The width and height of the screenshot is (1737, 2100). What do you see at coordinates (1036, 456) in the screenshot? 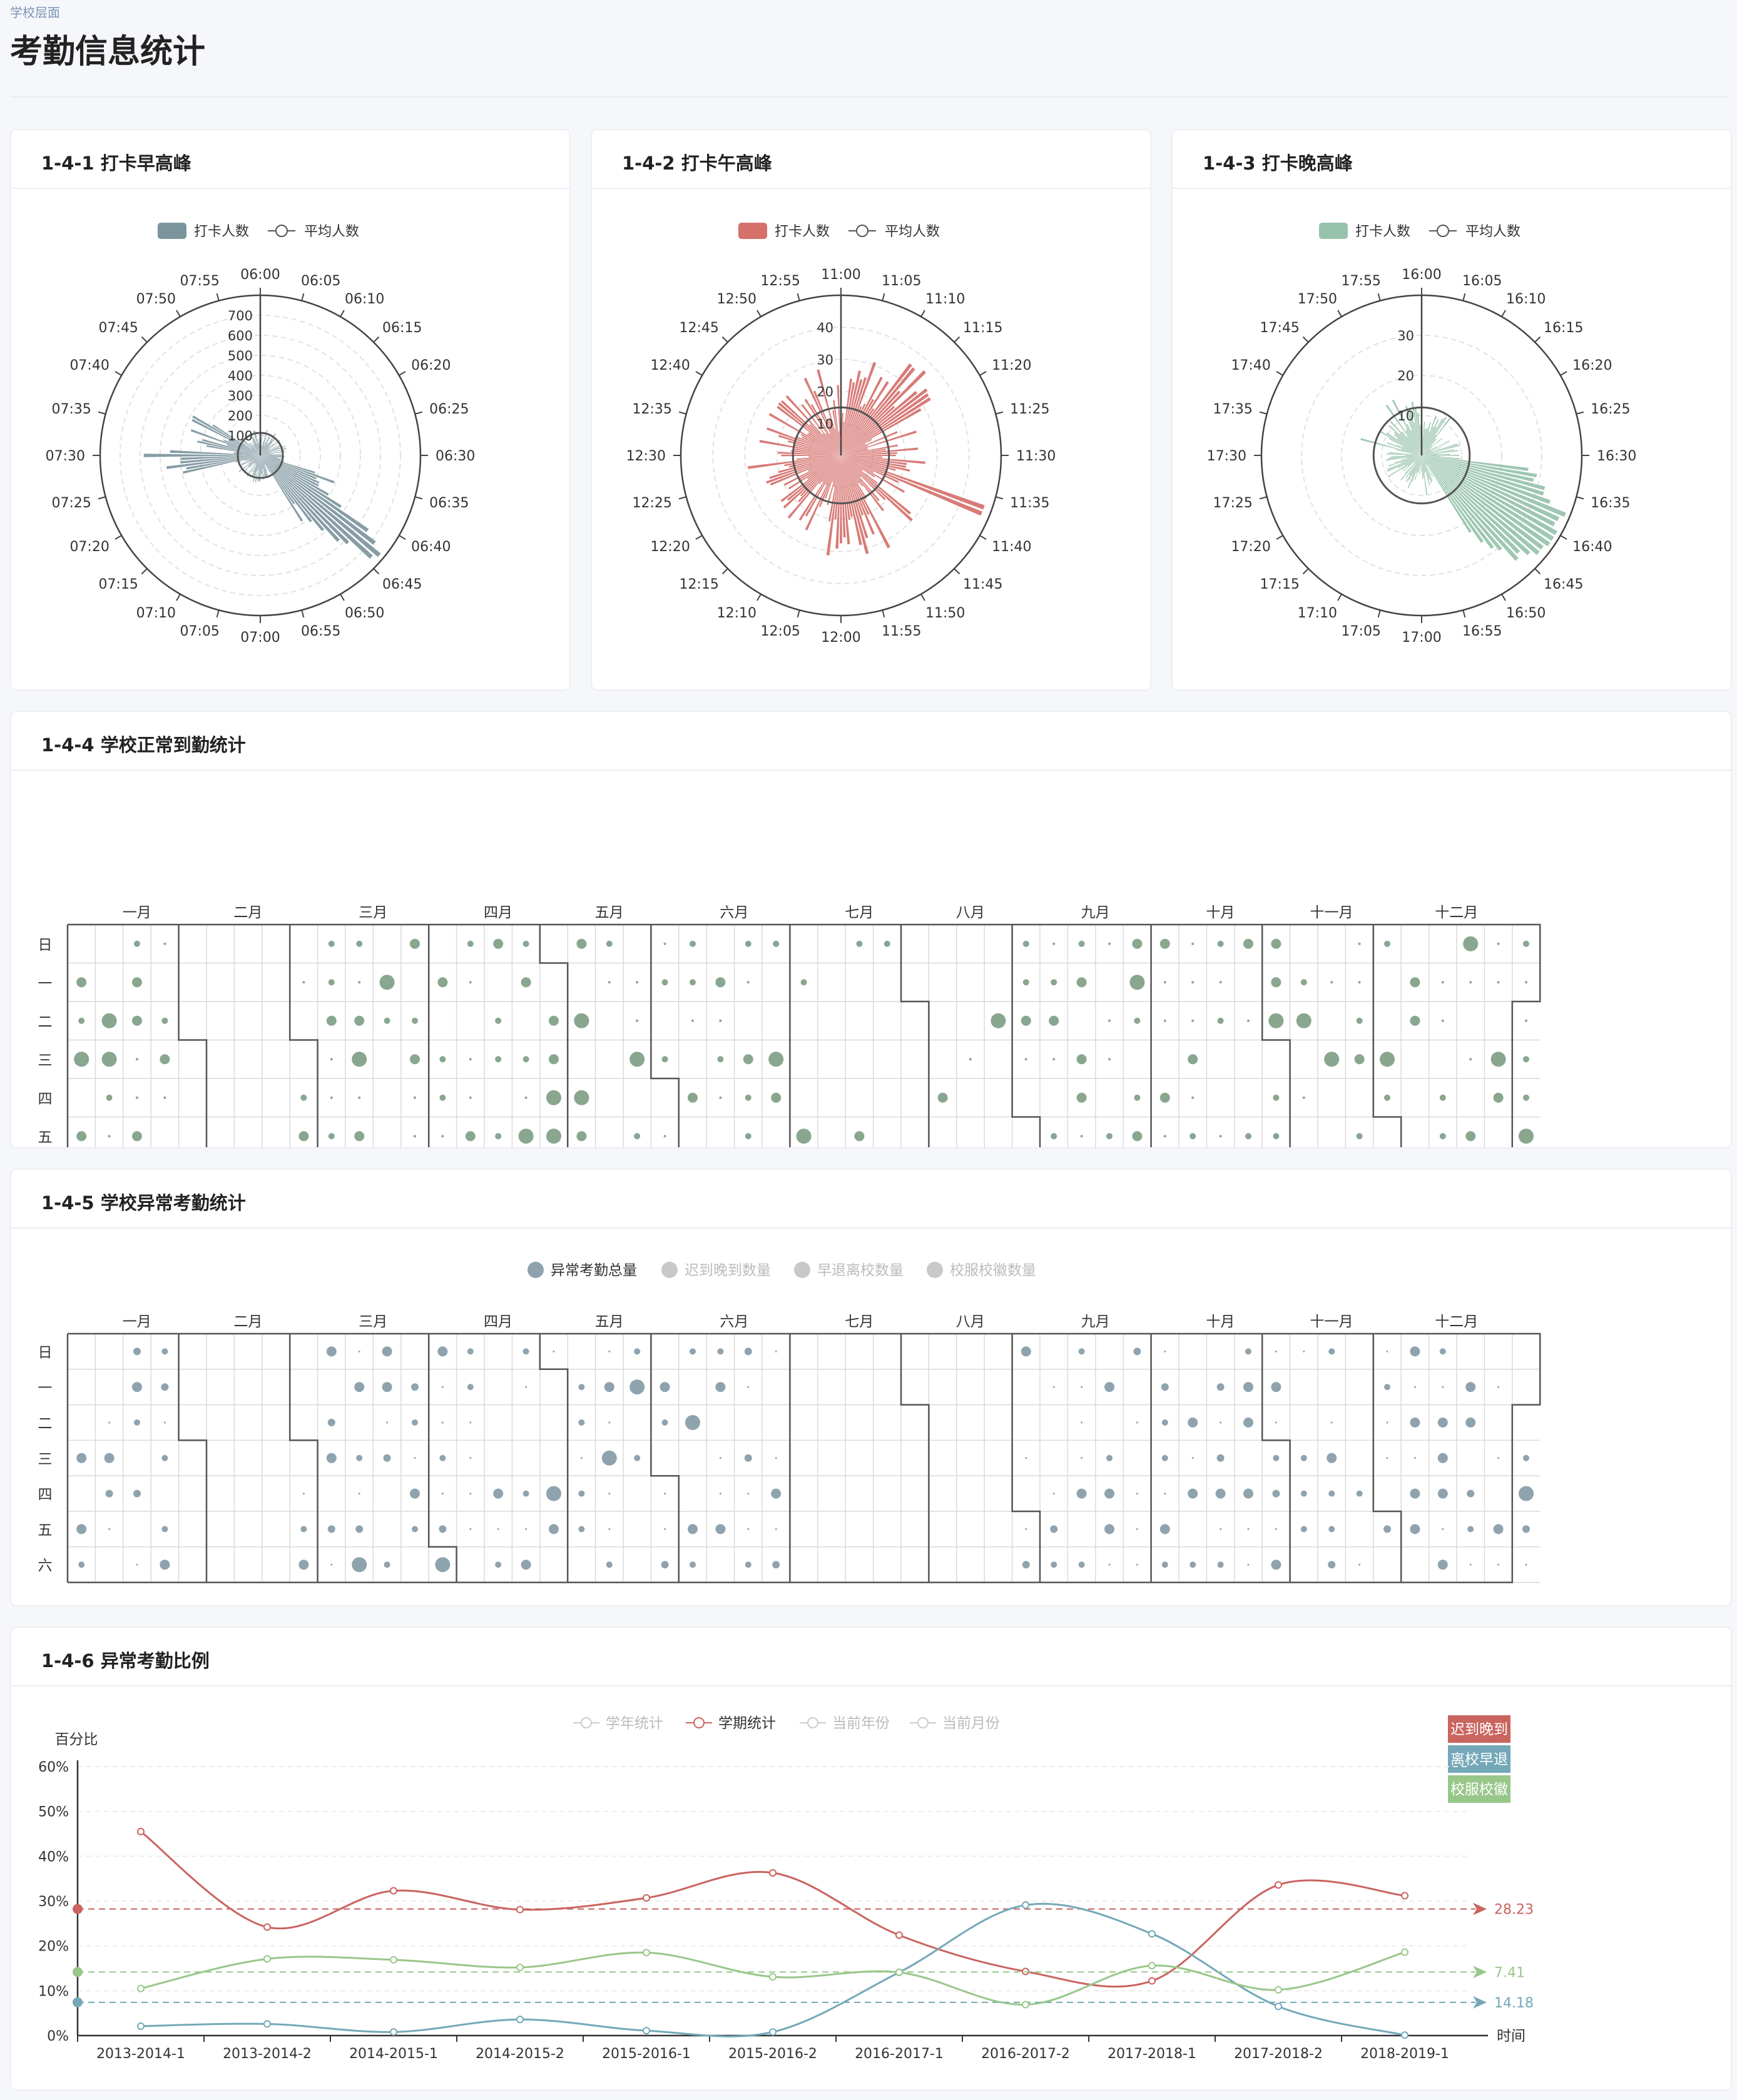
I see `angle-tick-label: 11:30` at bounding box center [1036, 456].